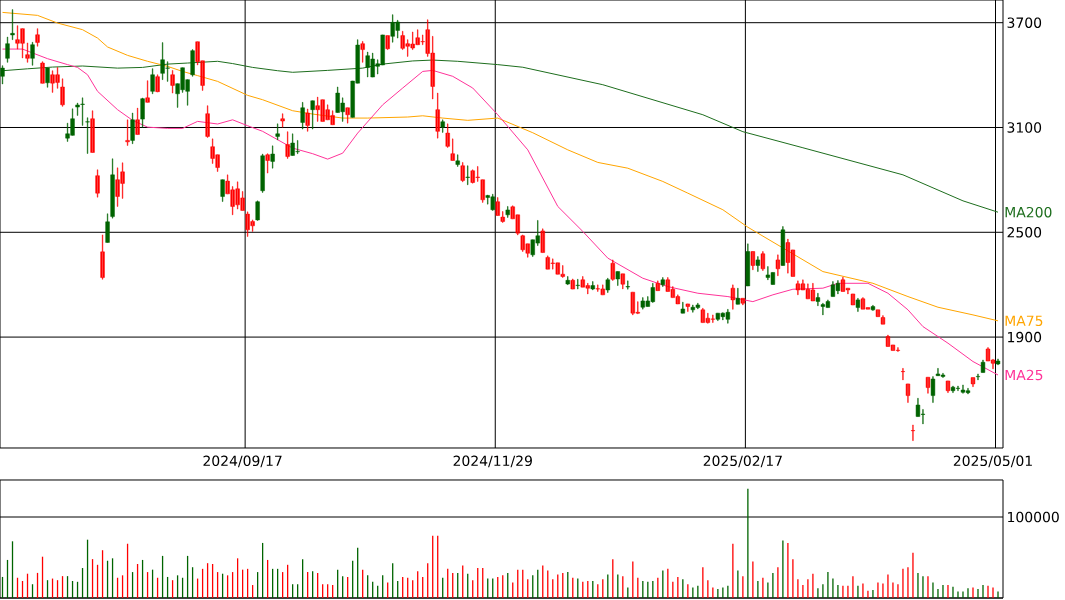  Describe the element at coordinates (1024, 375) in the screenshot. I see `series-label: MA25` at that location.